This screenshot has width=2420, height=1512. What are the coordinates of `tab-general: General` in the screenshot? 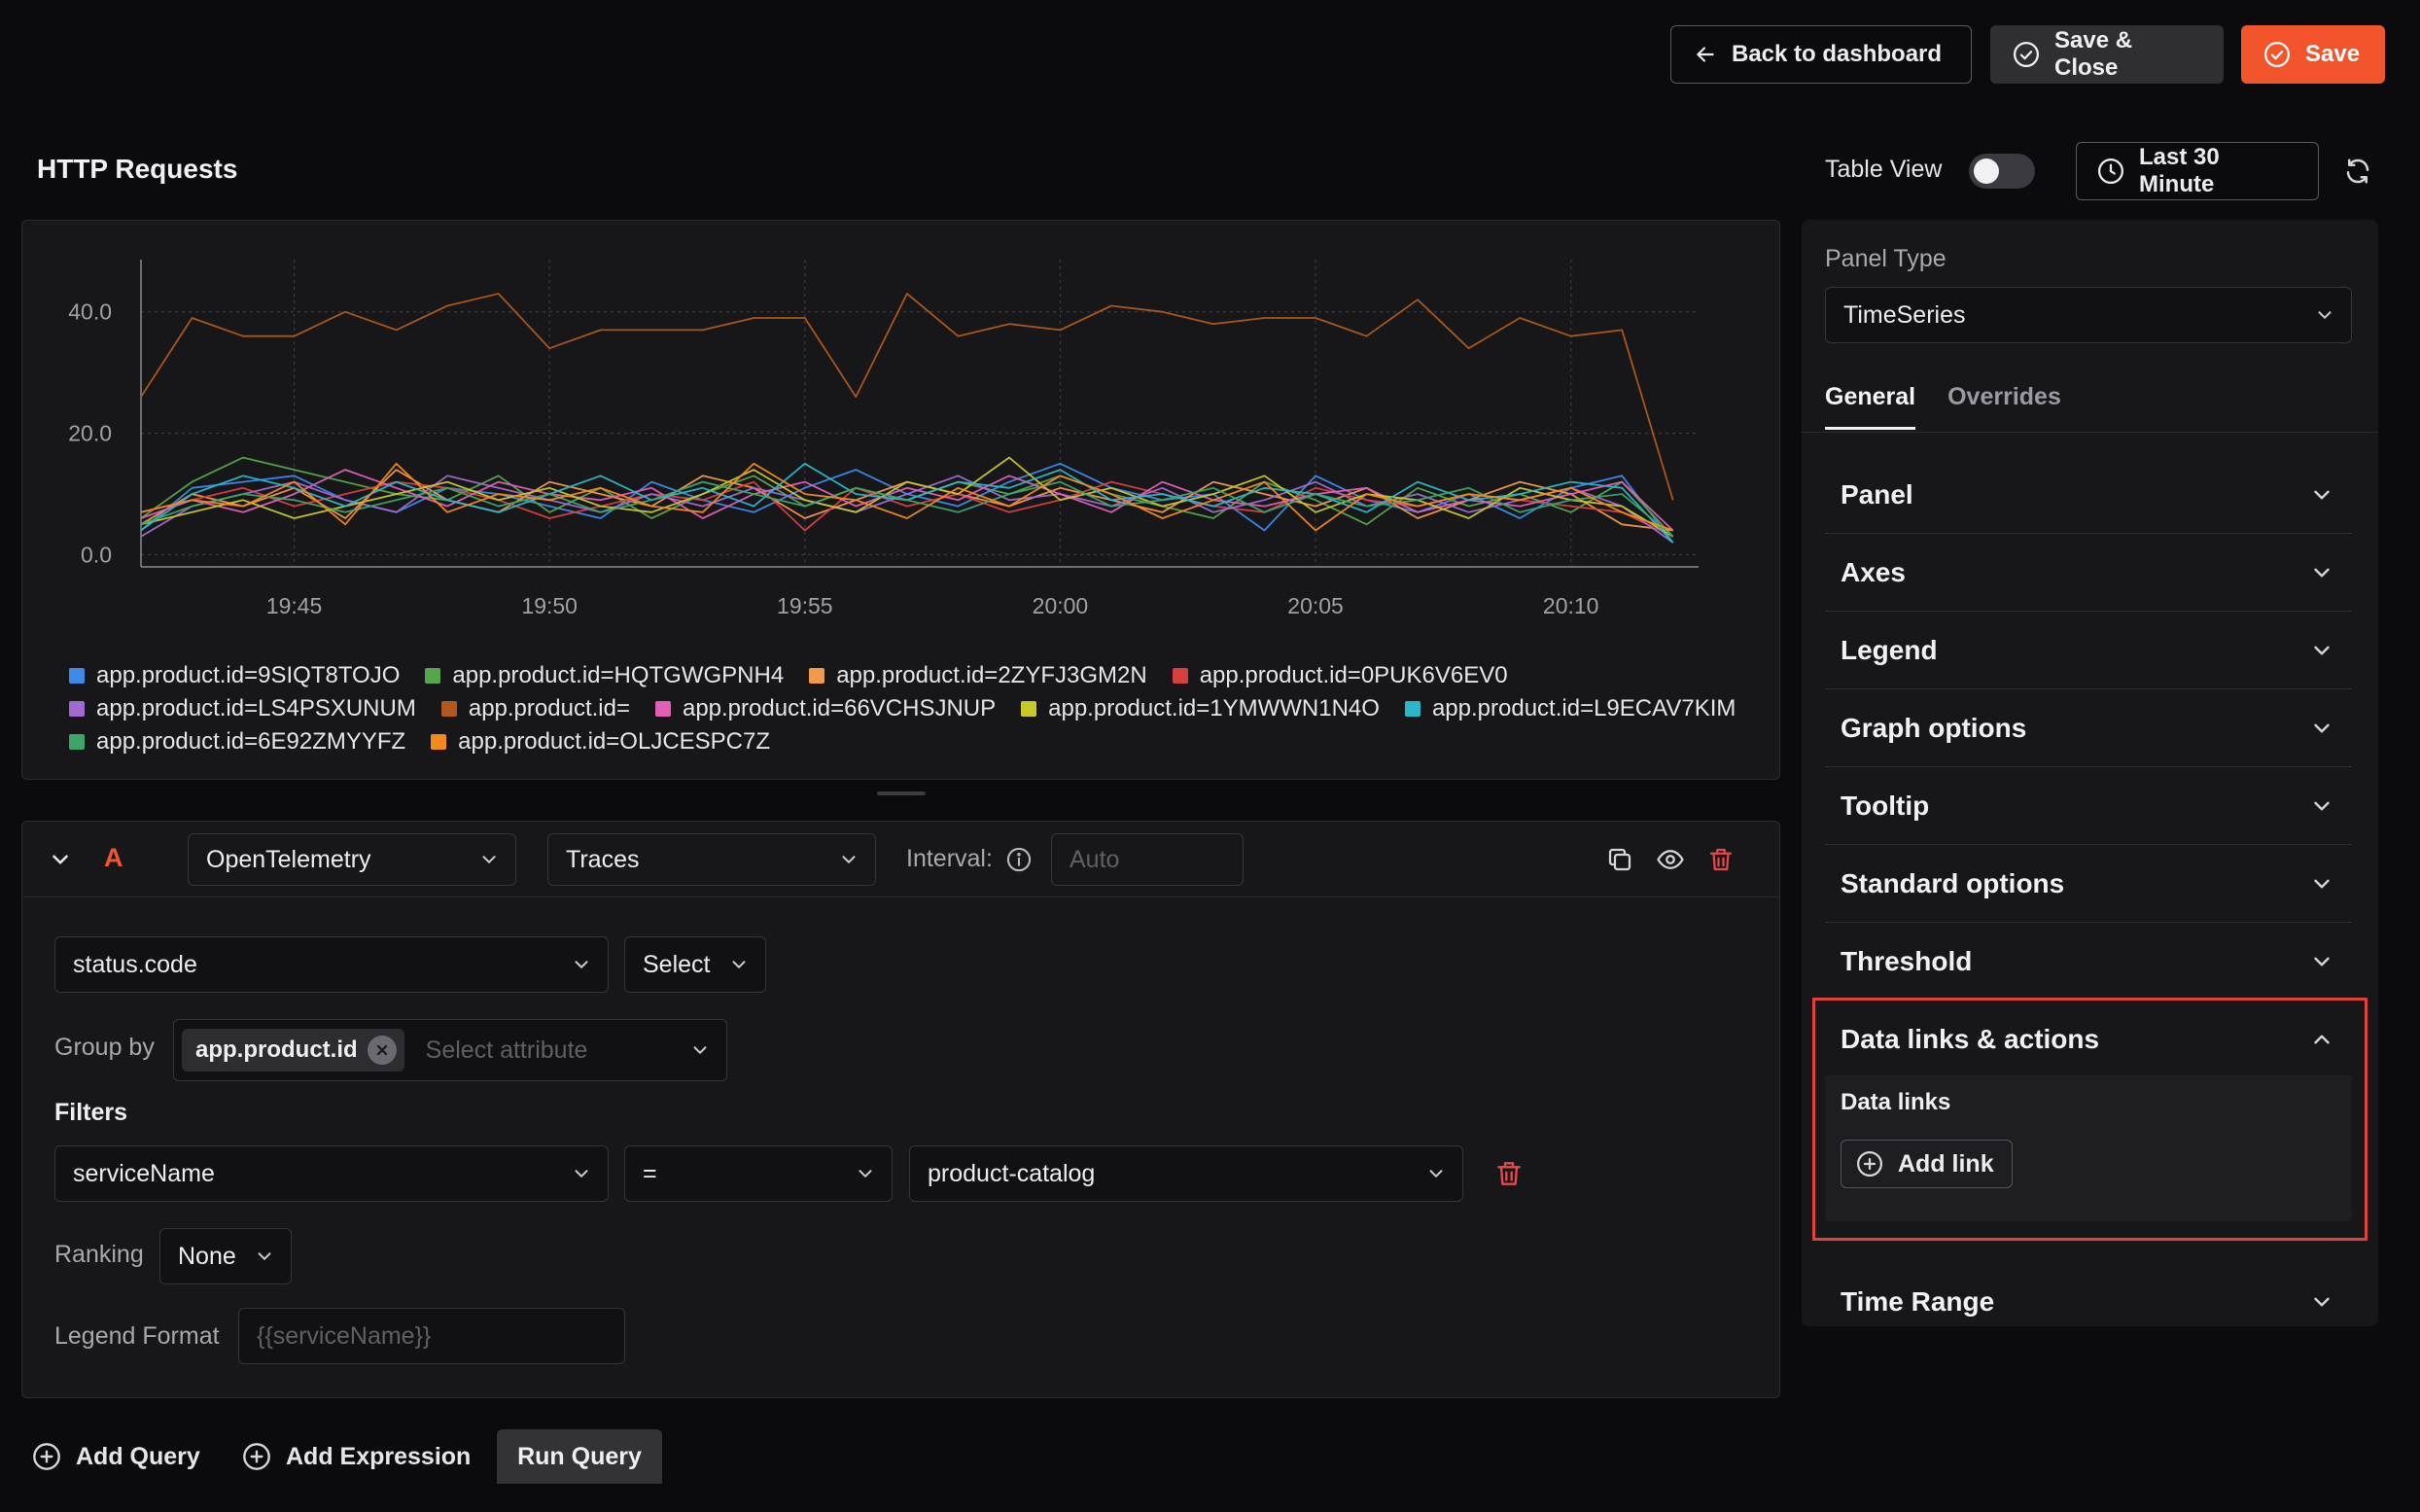 It's located at (1870, 406).